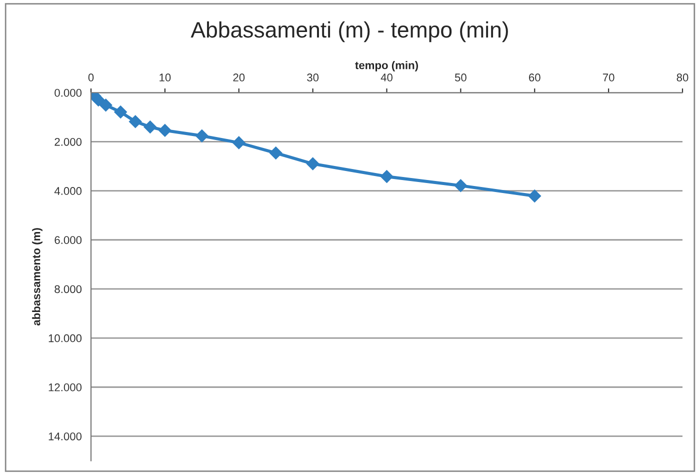 This screenshot has width=700, height=475. Describe the element at coordinates (65, 338) in the screenshot. I see `y-tick-label: 10.000` at that location.